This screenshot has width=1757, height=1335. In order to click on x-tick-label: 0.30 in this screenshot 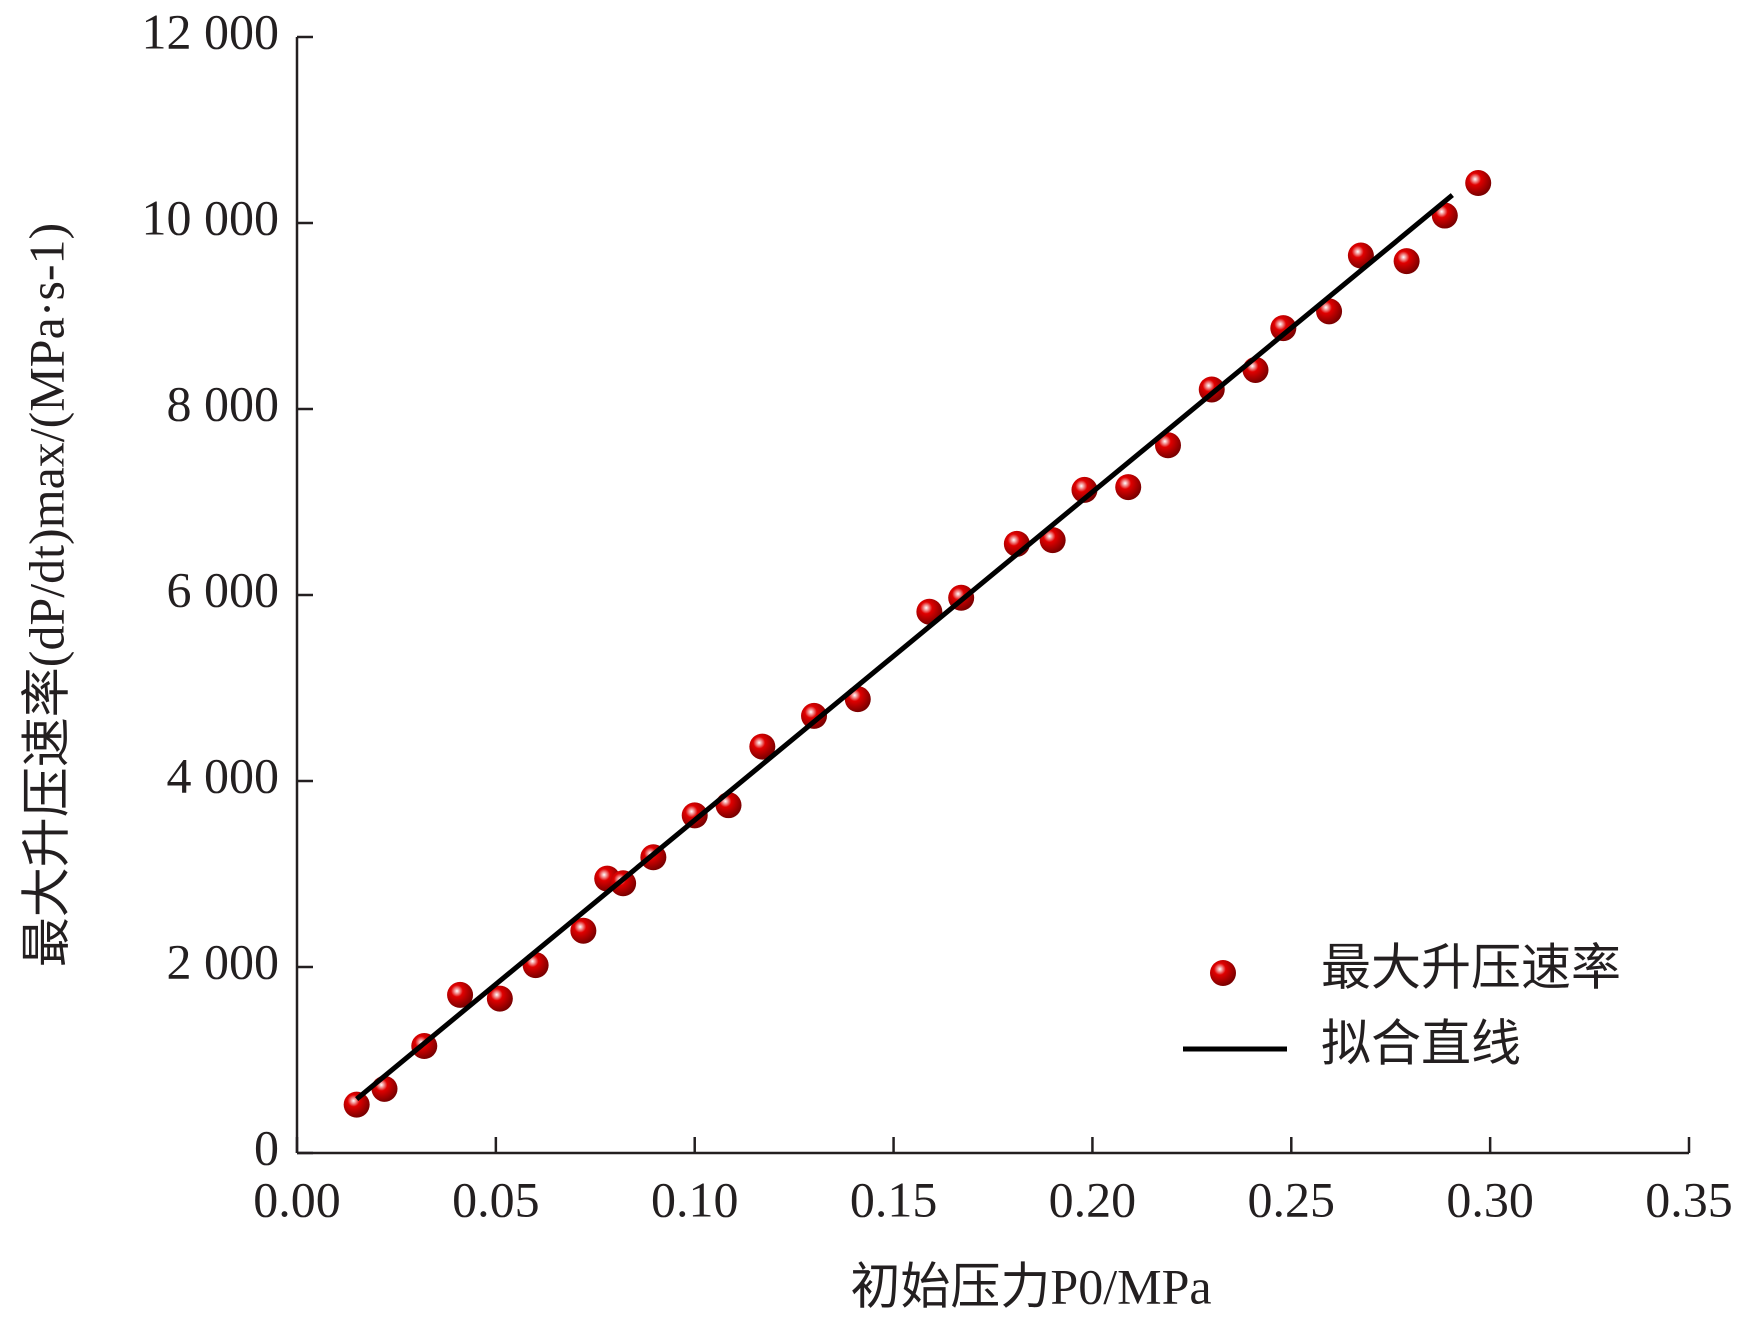, I will do `click(1490, 1199)`.